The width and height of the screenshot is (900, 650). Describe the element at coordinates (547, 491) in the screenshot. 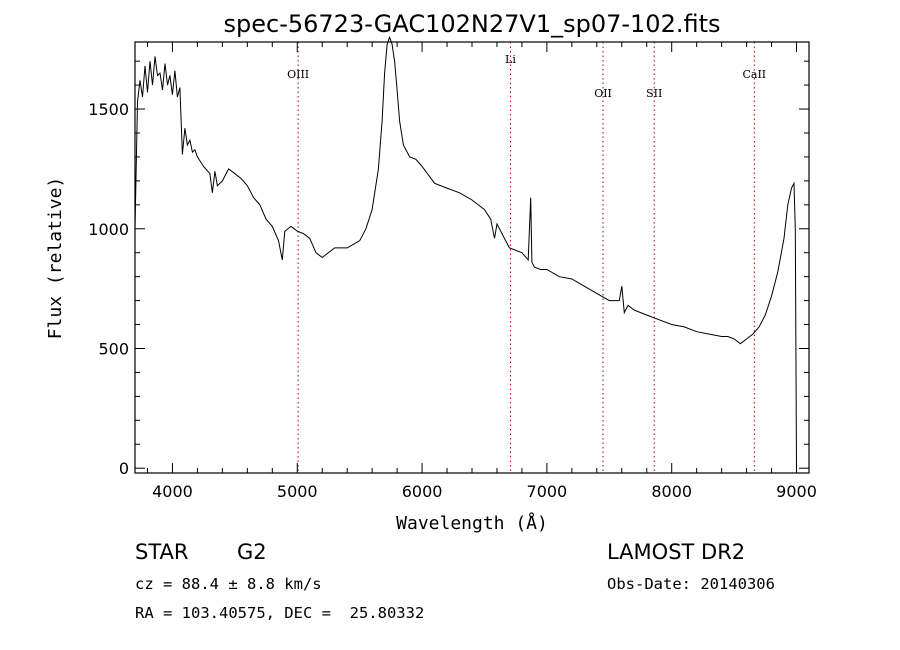

I see `x-tick-label: 7000` at that location.